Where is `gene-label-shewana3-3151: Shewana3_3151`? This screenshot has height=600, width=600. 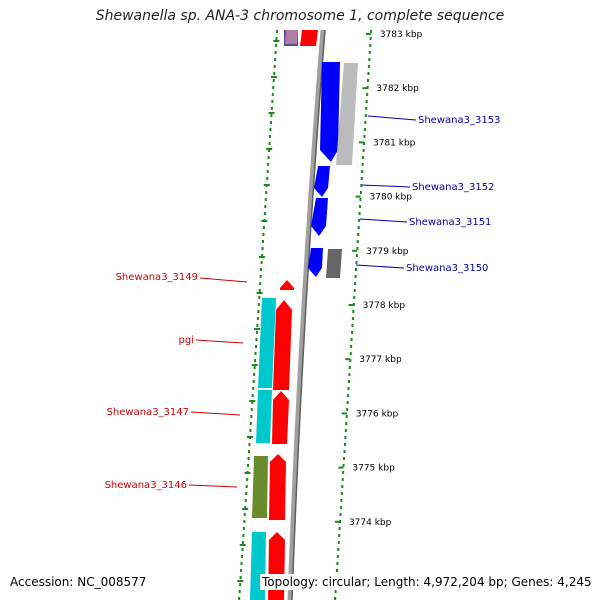
gene-label-shewana3-3151: Shewana3_3151 is located at coordinates (450, 222).